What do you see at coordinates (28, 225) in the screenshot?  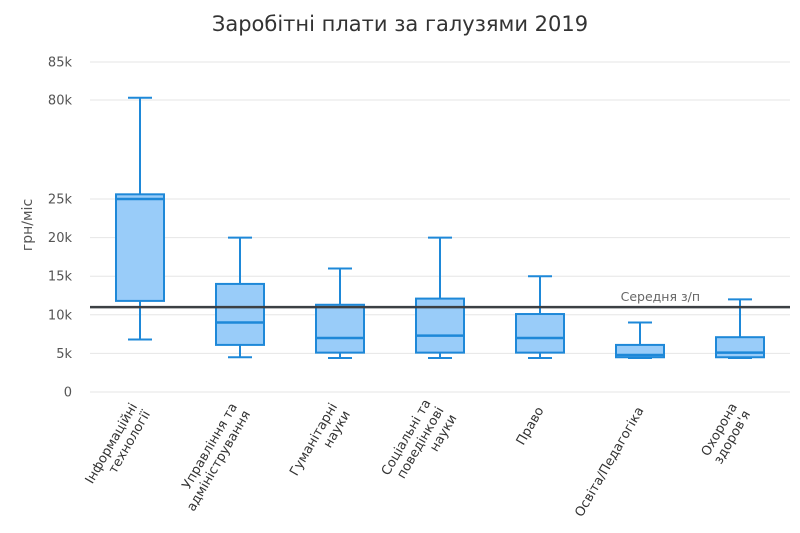 I see `y-axis-label: грн/міс` at bounding box center [28, 225].